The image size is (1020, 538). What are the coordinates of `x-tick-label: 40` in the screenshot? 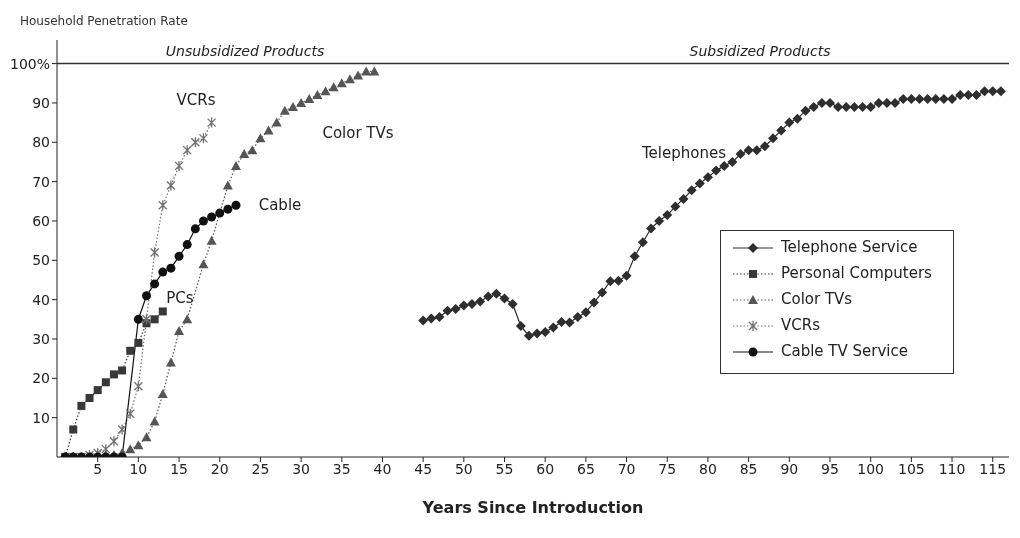 It's located at (382, 468).